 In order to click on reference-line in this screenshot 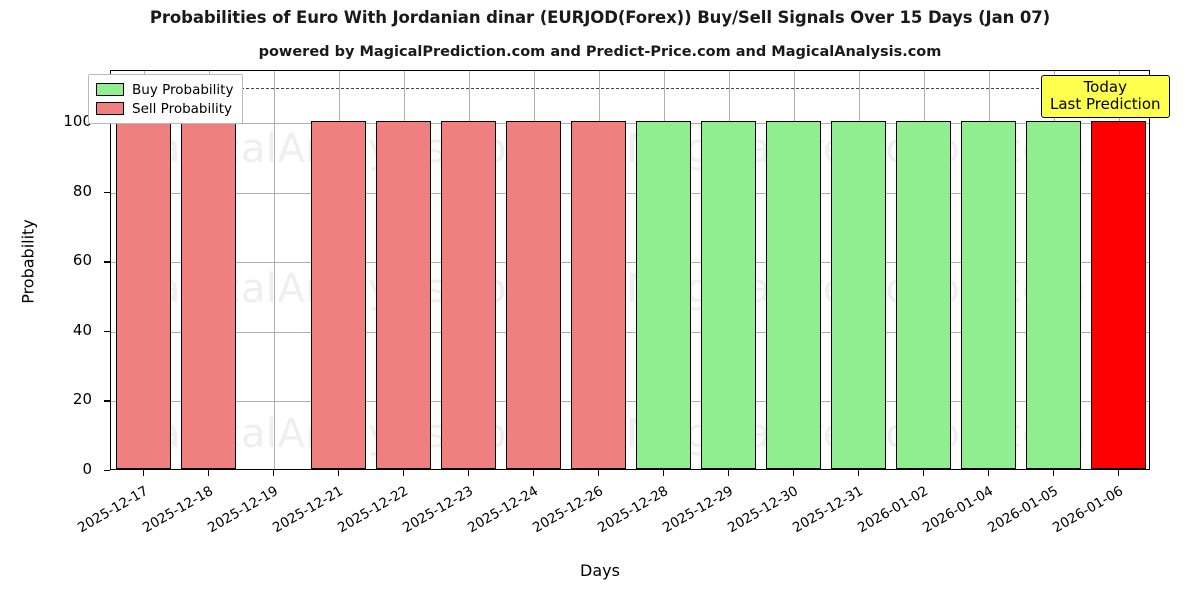, I will do `click(630, 89)`.